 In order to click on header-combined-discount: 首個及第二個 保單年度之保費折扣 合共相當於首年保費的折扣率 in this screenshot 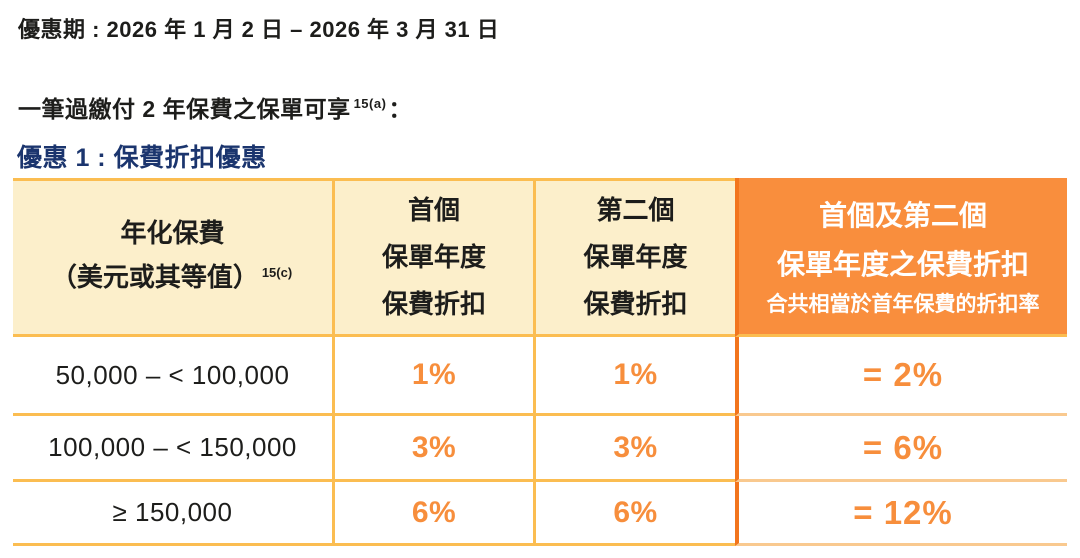, I will do `click(901, 257)`.